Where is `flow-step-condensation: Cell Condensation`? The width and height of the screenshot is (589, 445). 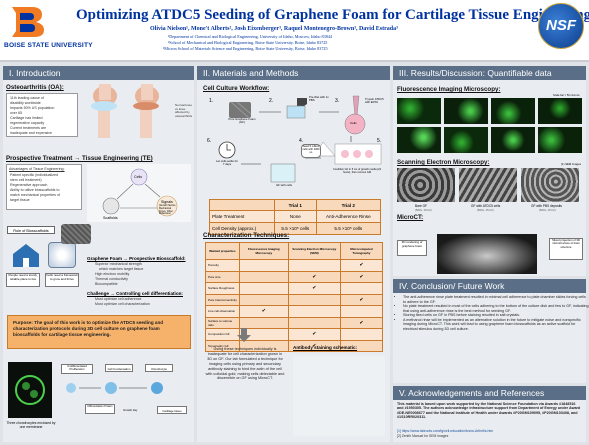 flow-step-condensation: Cell Condensation is located at coordinates (119, 368).